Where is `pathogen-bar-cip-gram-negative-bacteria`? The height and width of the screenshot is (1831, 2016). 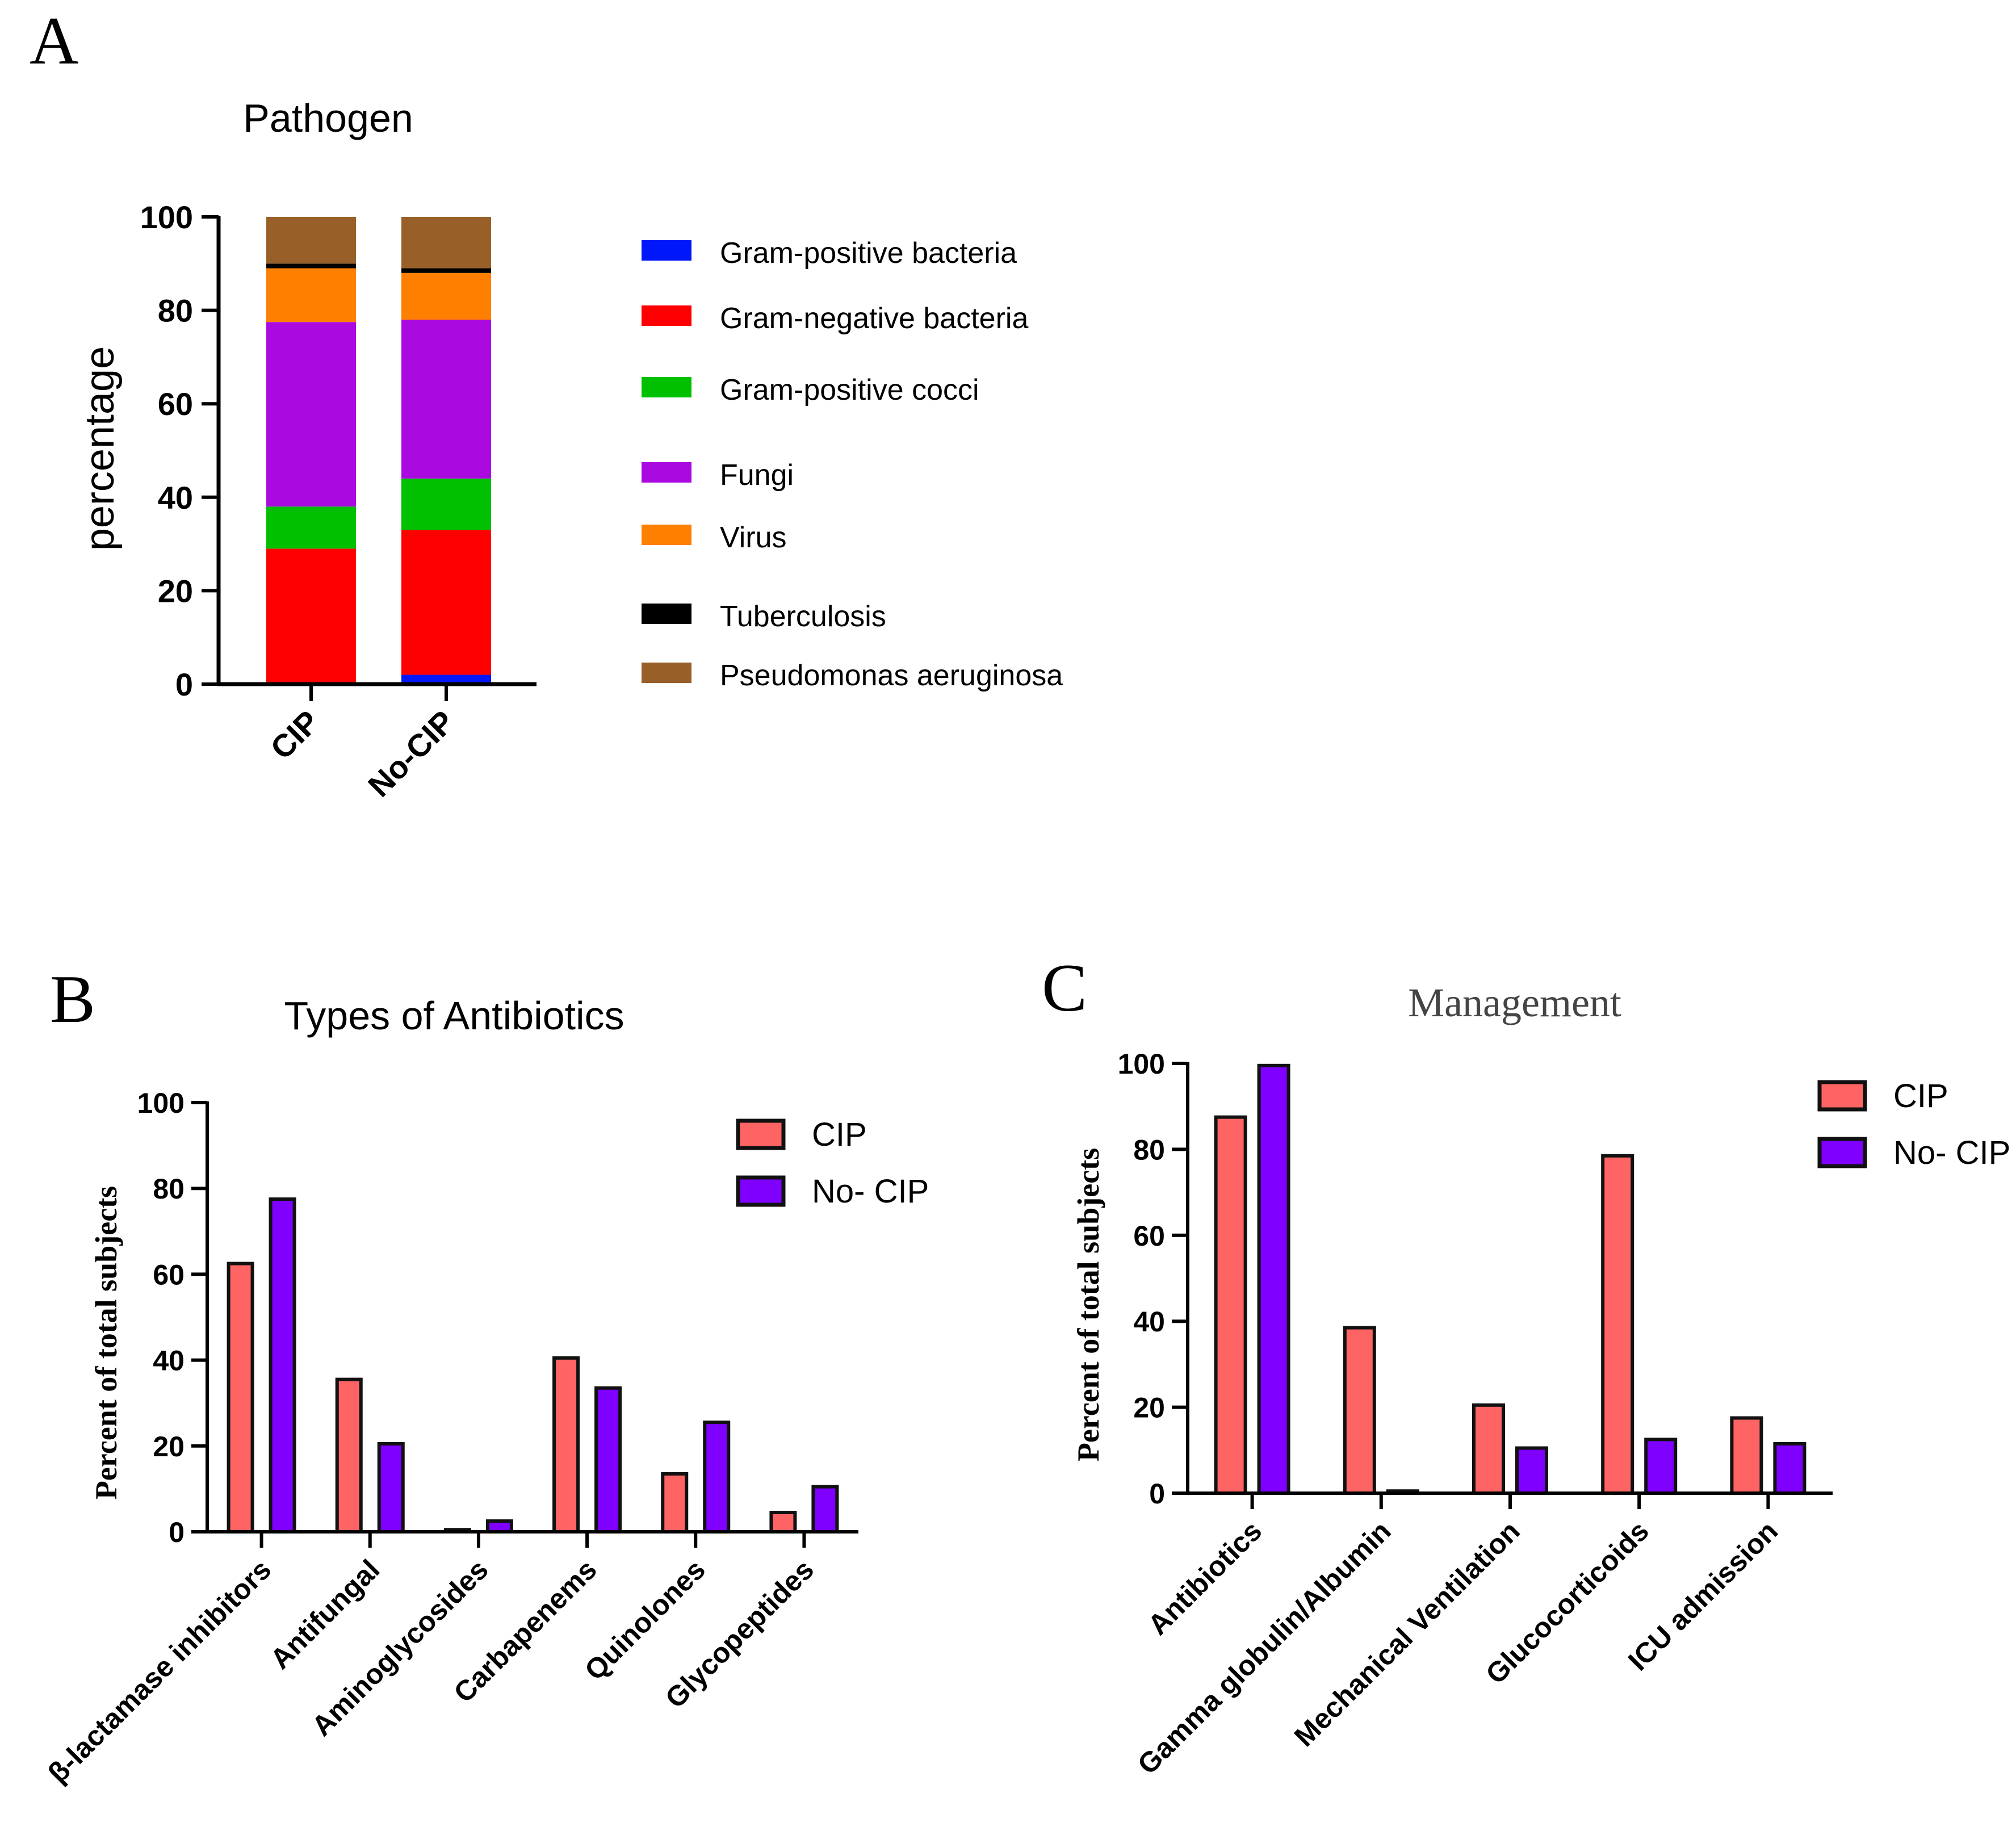
pathogen-bar-cip-gram-negative-bacteria is located at coordinates (311, 616).